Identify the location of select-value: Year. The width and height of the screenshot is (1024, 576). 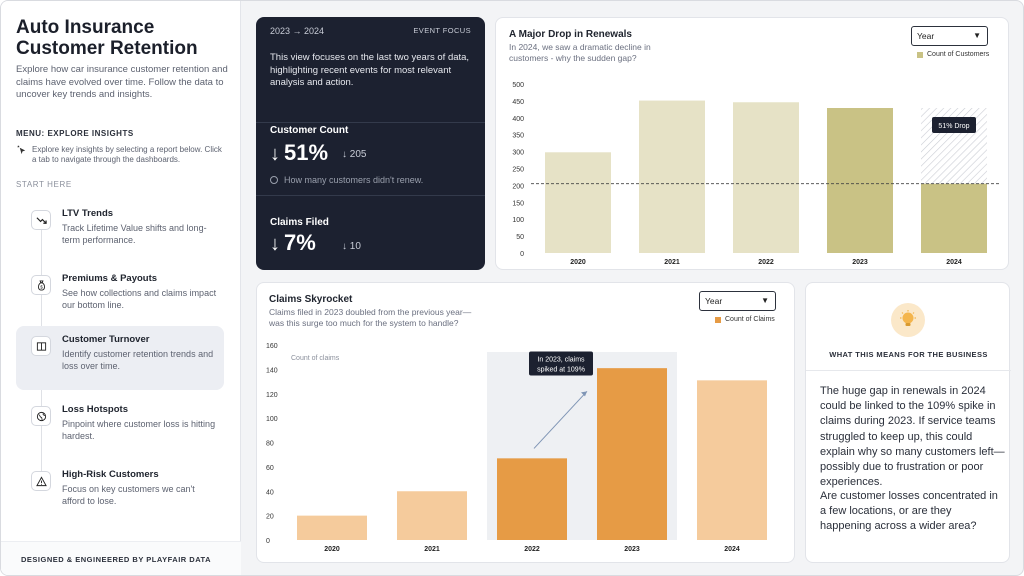
(926, 36).